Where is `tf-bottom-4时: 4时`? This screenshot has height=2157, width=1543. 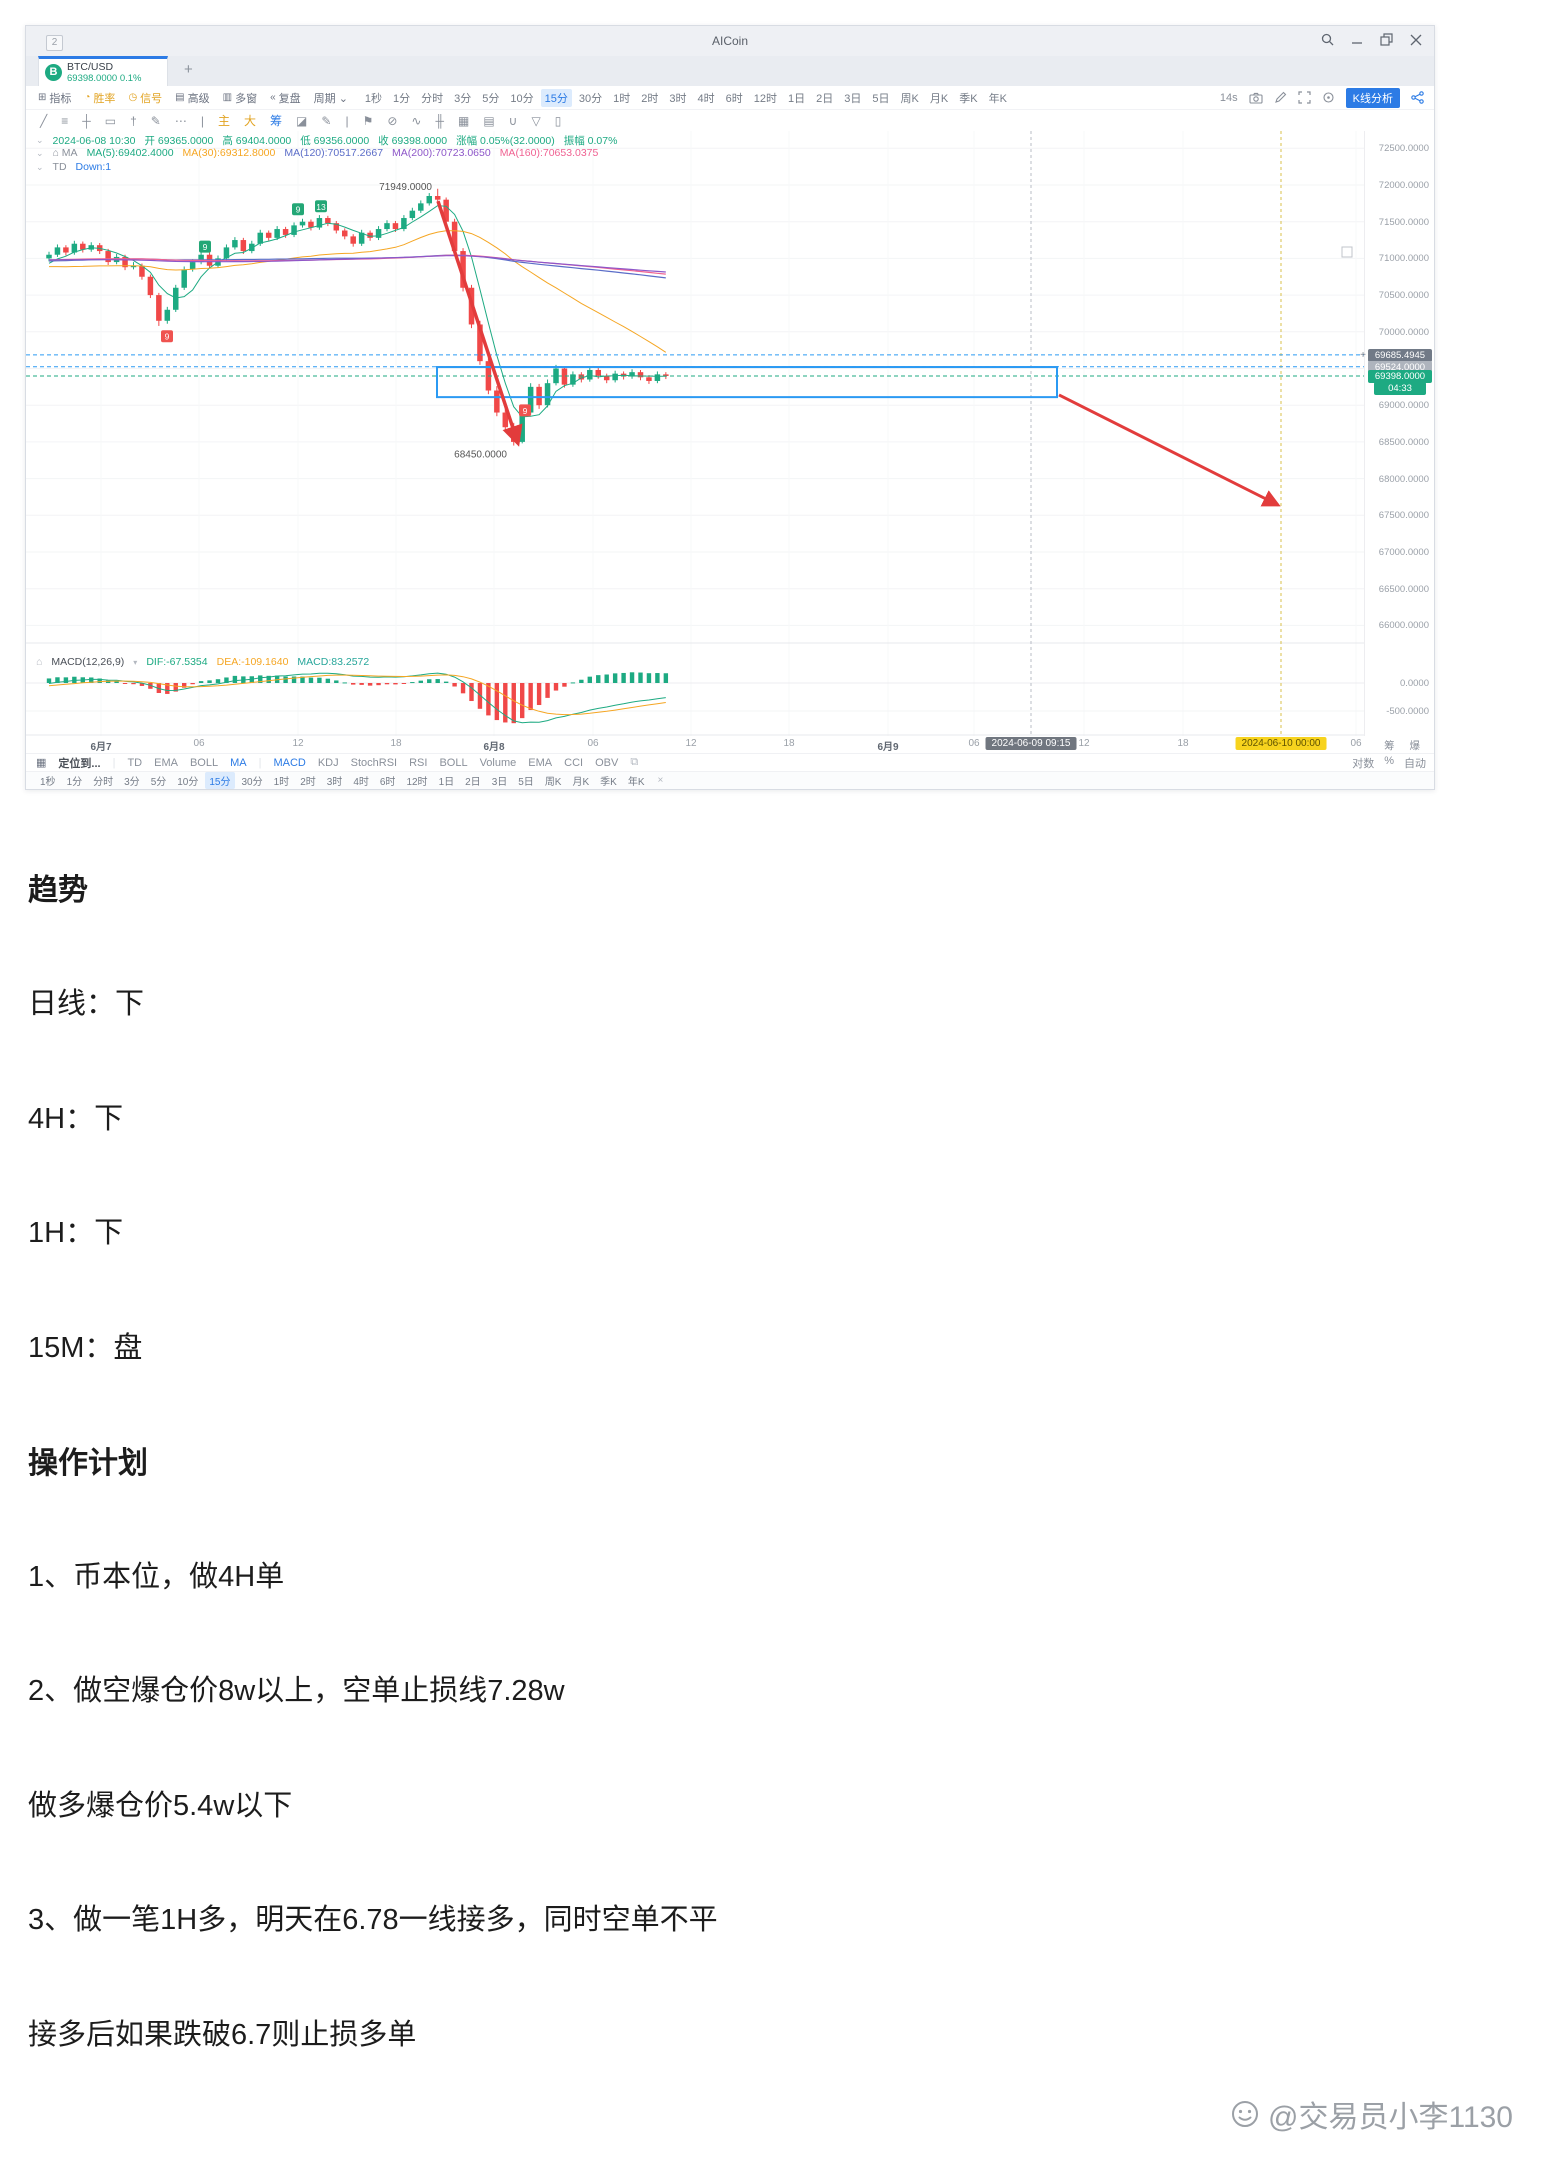 tf-bottom-4时: 4时 is located at coordinates (361, 782).